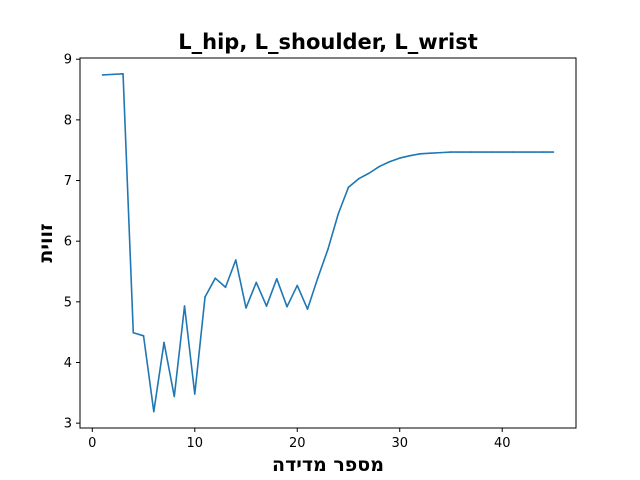 Image resolution: width=640 pixels, height=480 pixels. I want to click on y-tick-label: 8, so click(68, 120).